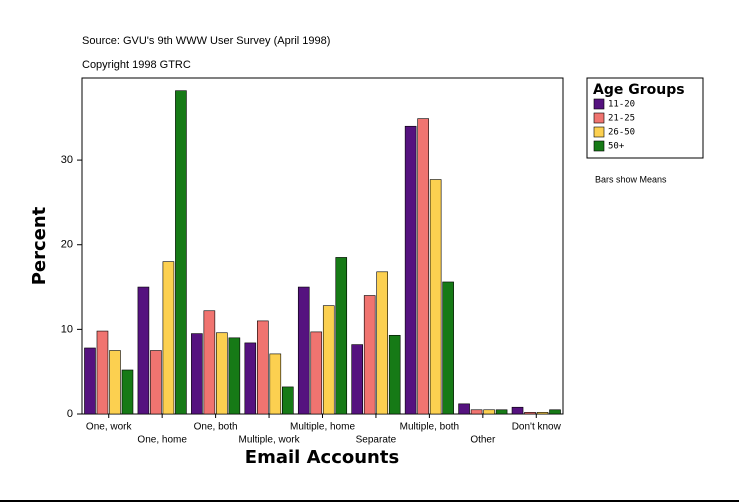 The width and height of the screenshot is (739, 504). I want to click on x-tick-label: Multiple, home, so click(322, 427).